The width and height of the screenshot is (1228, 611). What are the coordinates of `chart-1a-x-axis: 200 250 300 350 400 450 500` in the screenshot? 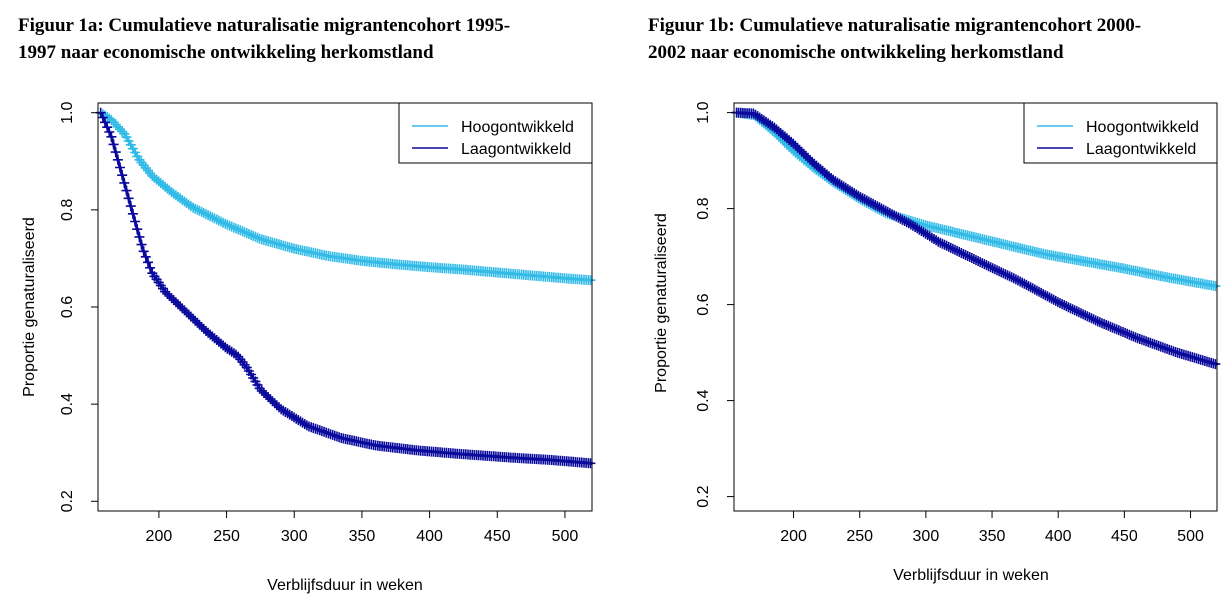 It's located at (362, 528).